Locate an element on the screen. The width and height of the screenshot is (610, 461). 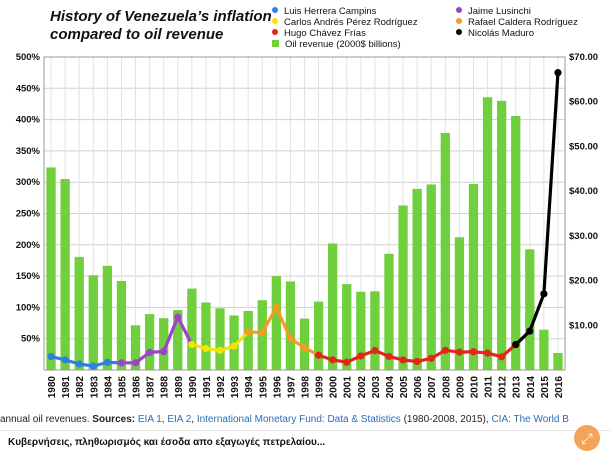
y-left-tick-label: 50% is located at coordinates (31, 339).